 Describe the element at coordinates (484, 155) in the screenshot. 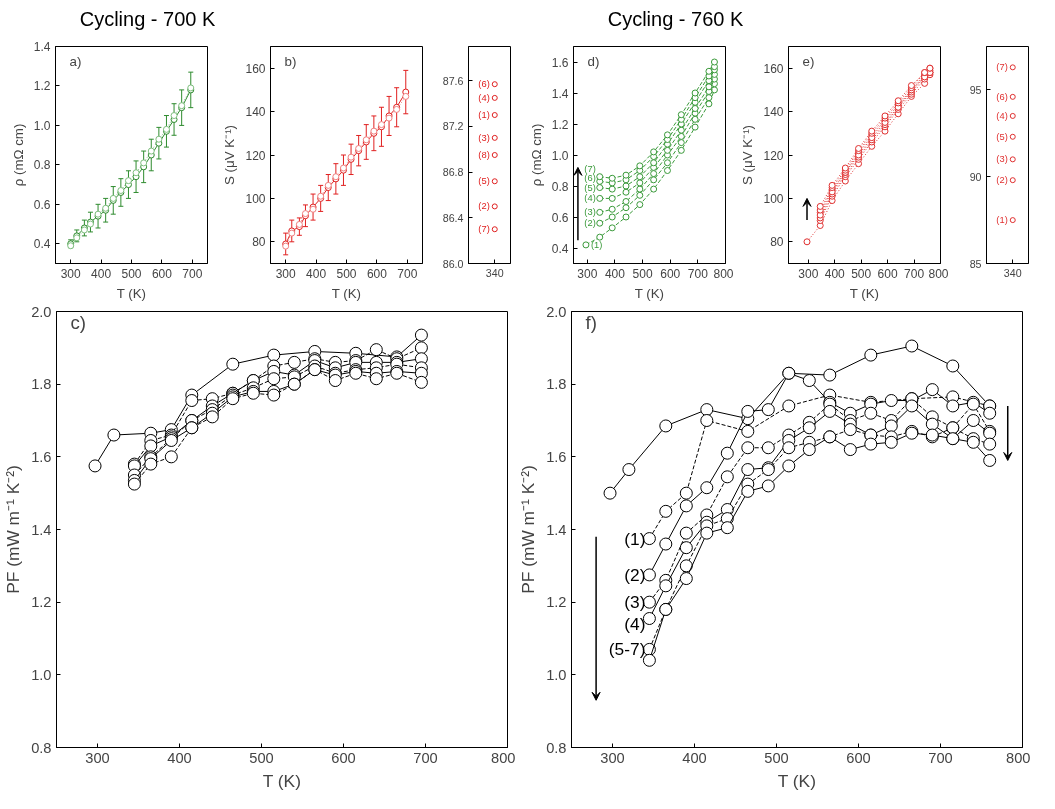

I see `series-label: (8)` at that location.